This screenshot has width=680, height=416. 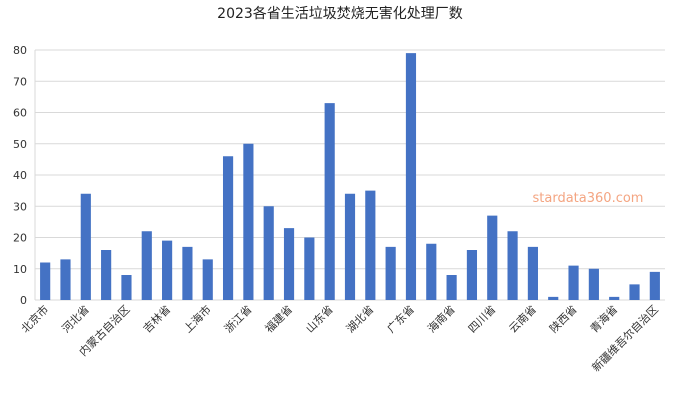 What do you see at coordinates (34, 318) in the screenshot?
I see `x-tick-label: 北京市` at bounding box center [34, 318].